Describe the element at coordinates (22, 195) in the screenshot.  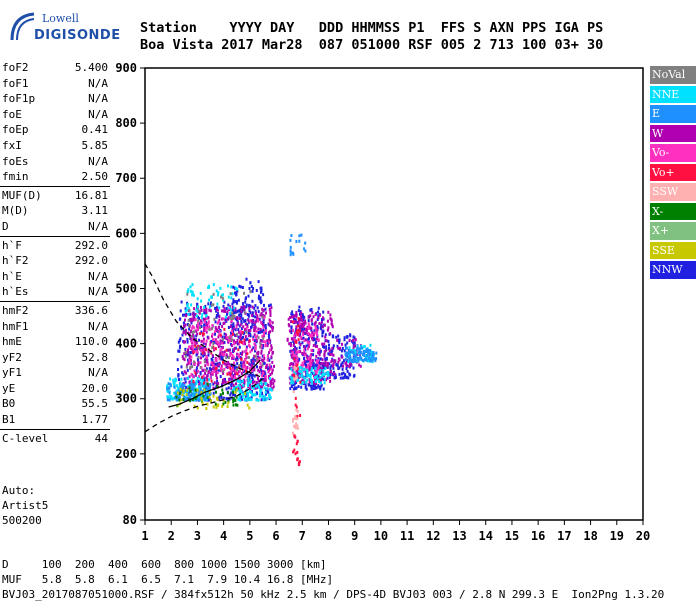
I see `param-label: MUF(D)` at that location.